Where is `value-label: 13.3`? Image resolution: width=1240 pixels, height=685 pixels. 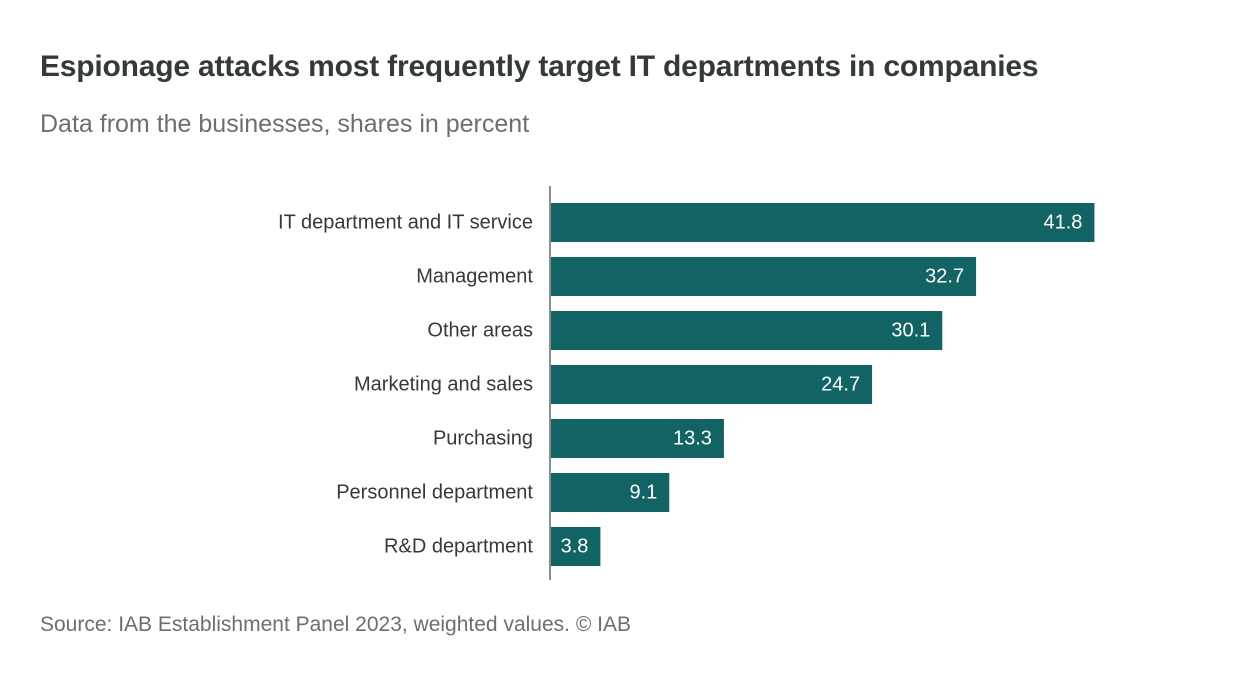
value-label: 13.3 is located at coordinates (692, 439).